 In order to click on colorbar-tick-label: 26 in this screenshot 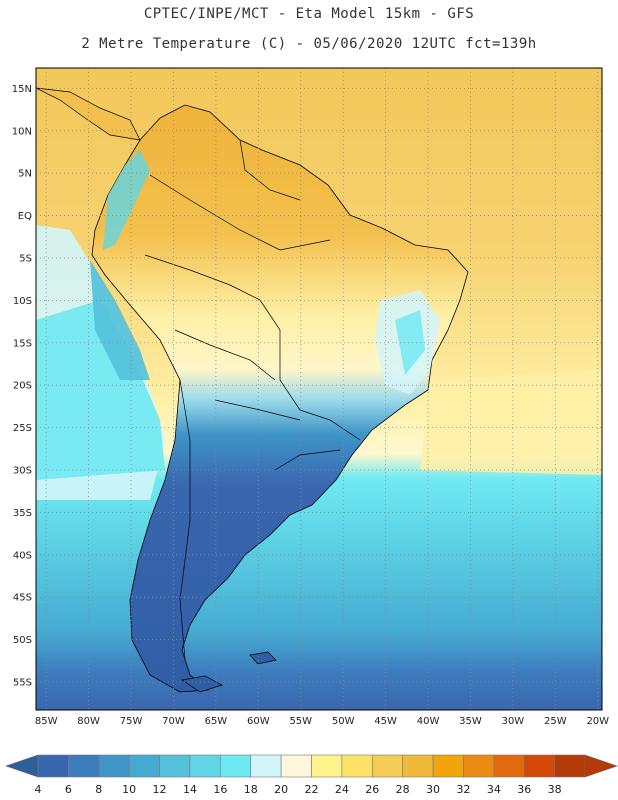, I will do `click(372, 789)`.